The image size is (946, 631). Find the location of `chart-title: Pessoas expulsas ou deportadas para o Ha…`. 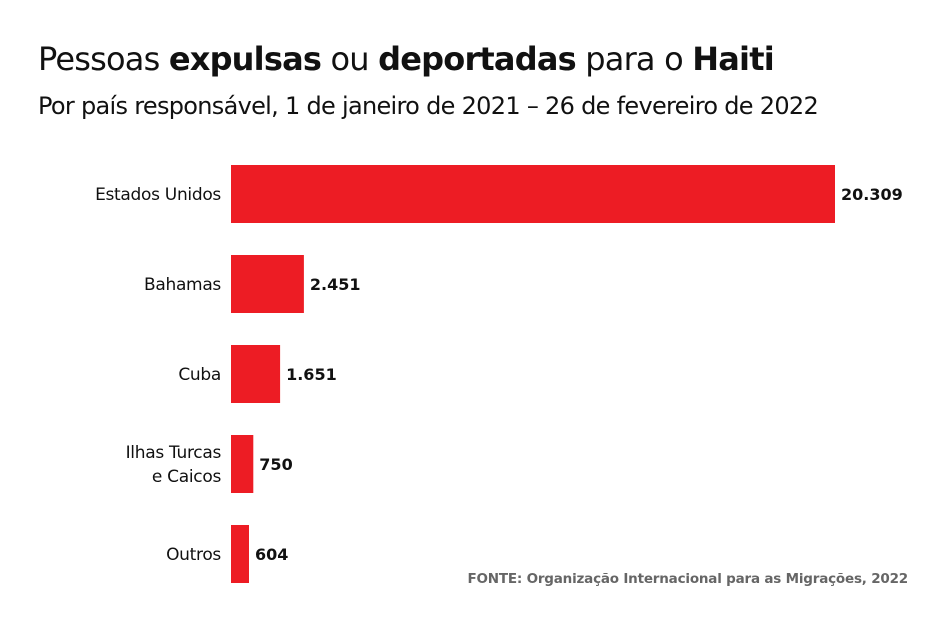

chart-title: Pessoas expulsas ou deportadas para o Ha… is located at coordinates (406, 59).